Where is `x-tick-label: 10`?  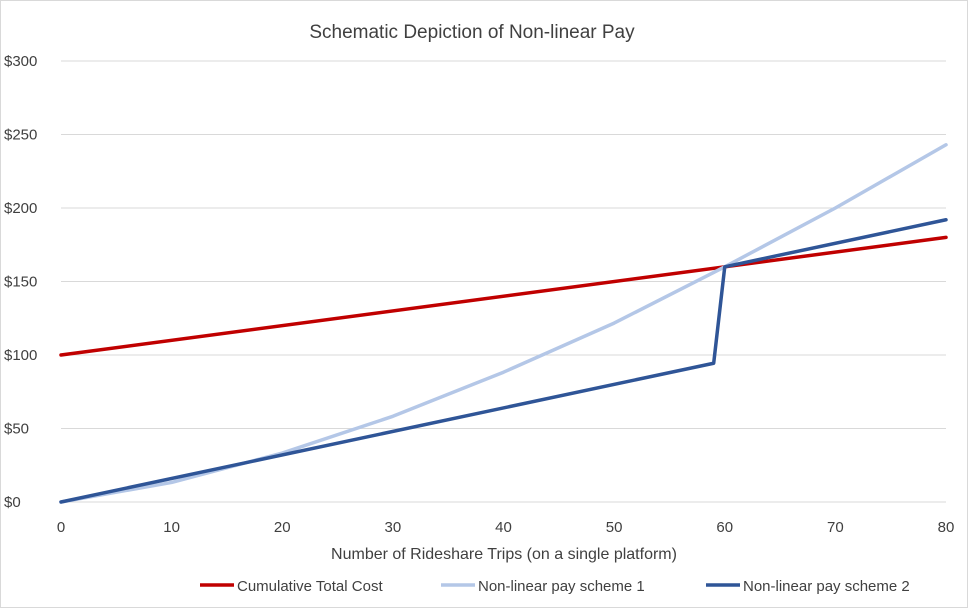
x-tick-label: 10 is located at coordinates (171, 527).